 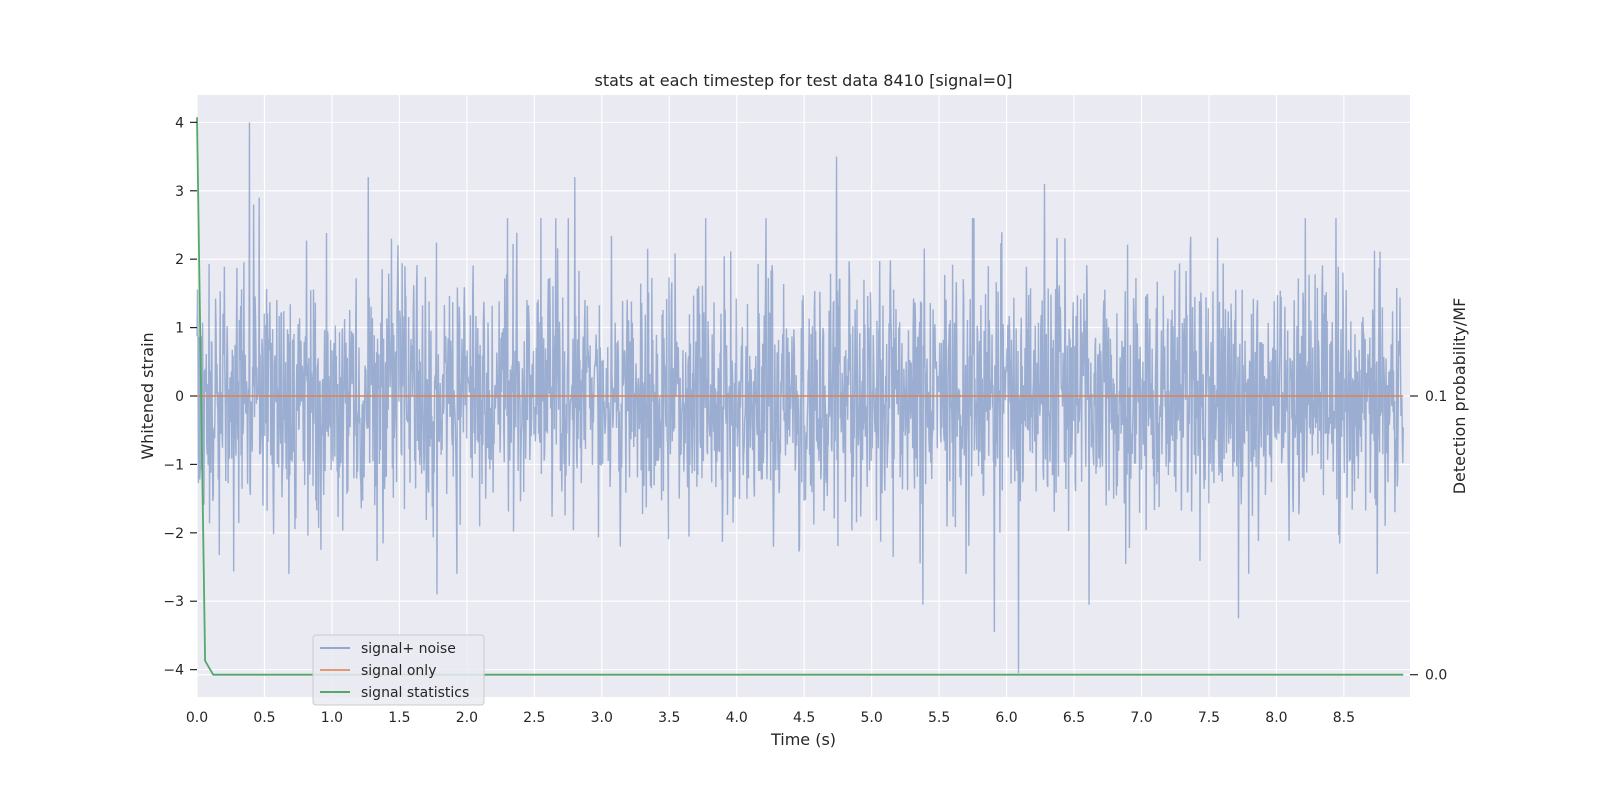 I want to click on y-tick-label: 3, so click(x=179, y=192).